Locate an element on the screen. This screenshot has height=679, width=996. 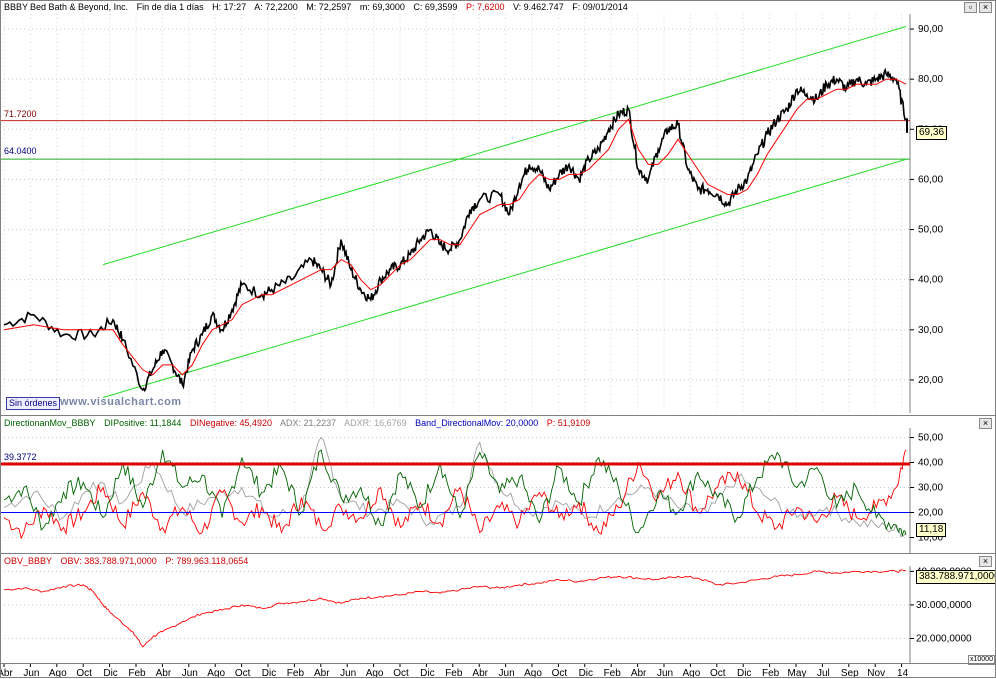
price-tick-label: 90,00 is located at coordinates (930, 29).